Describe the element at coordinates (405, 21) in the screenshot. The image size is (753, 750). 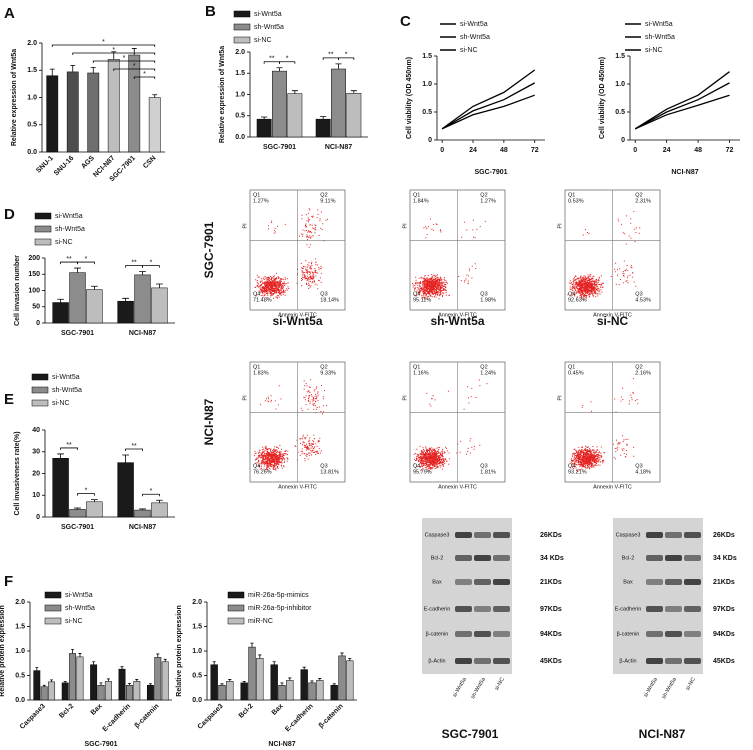
I see `panel-letter: C` at that location.